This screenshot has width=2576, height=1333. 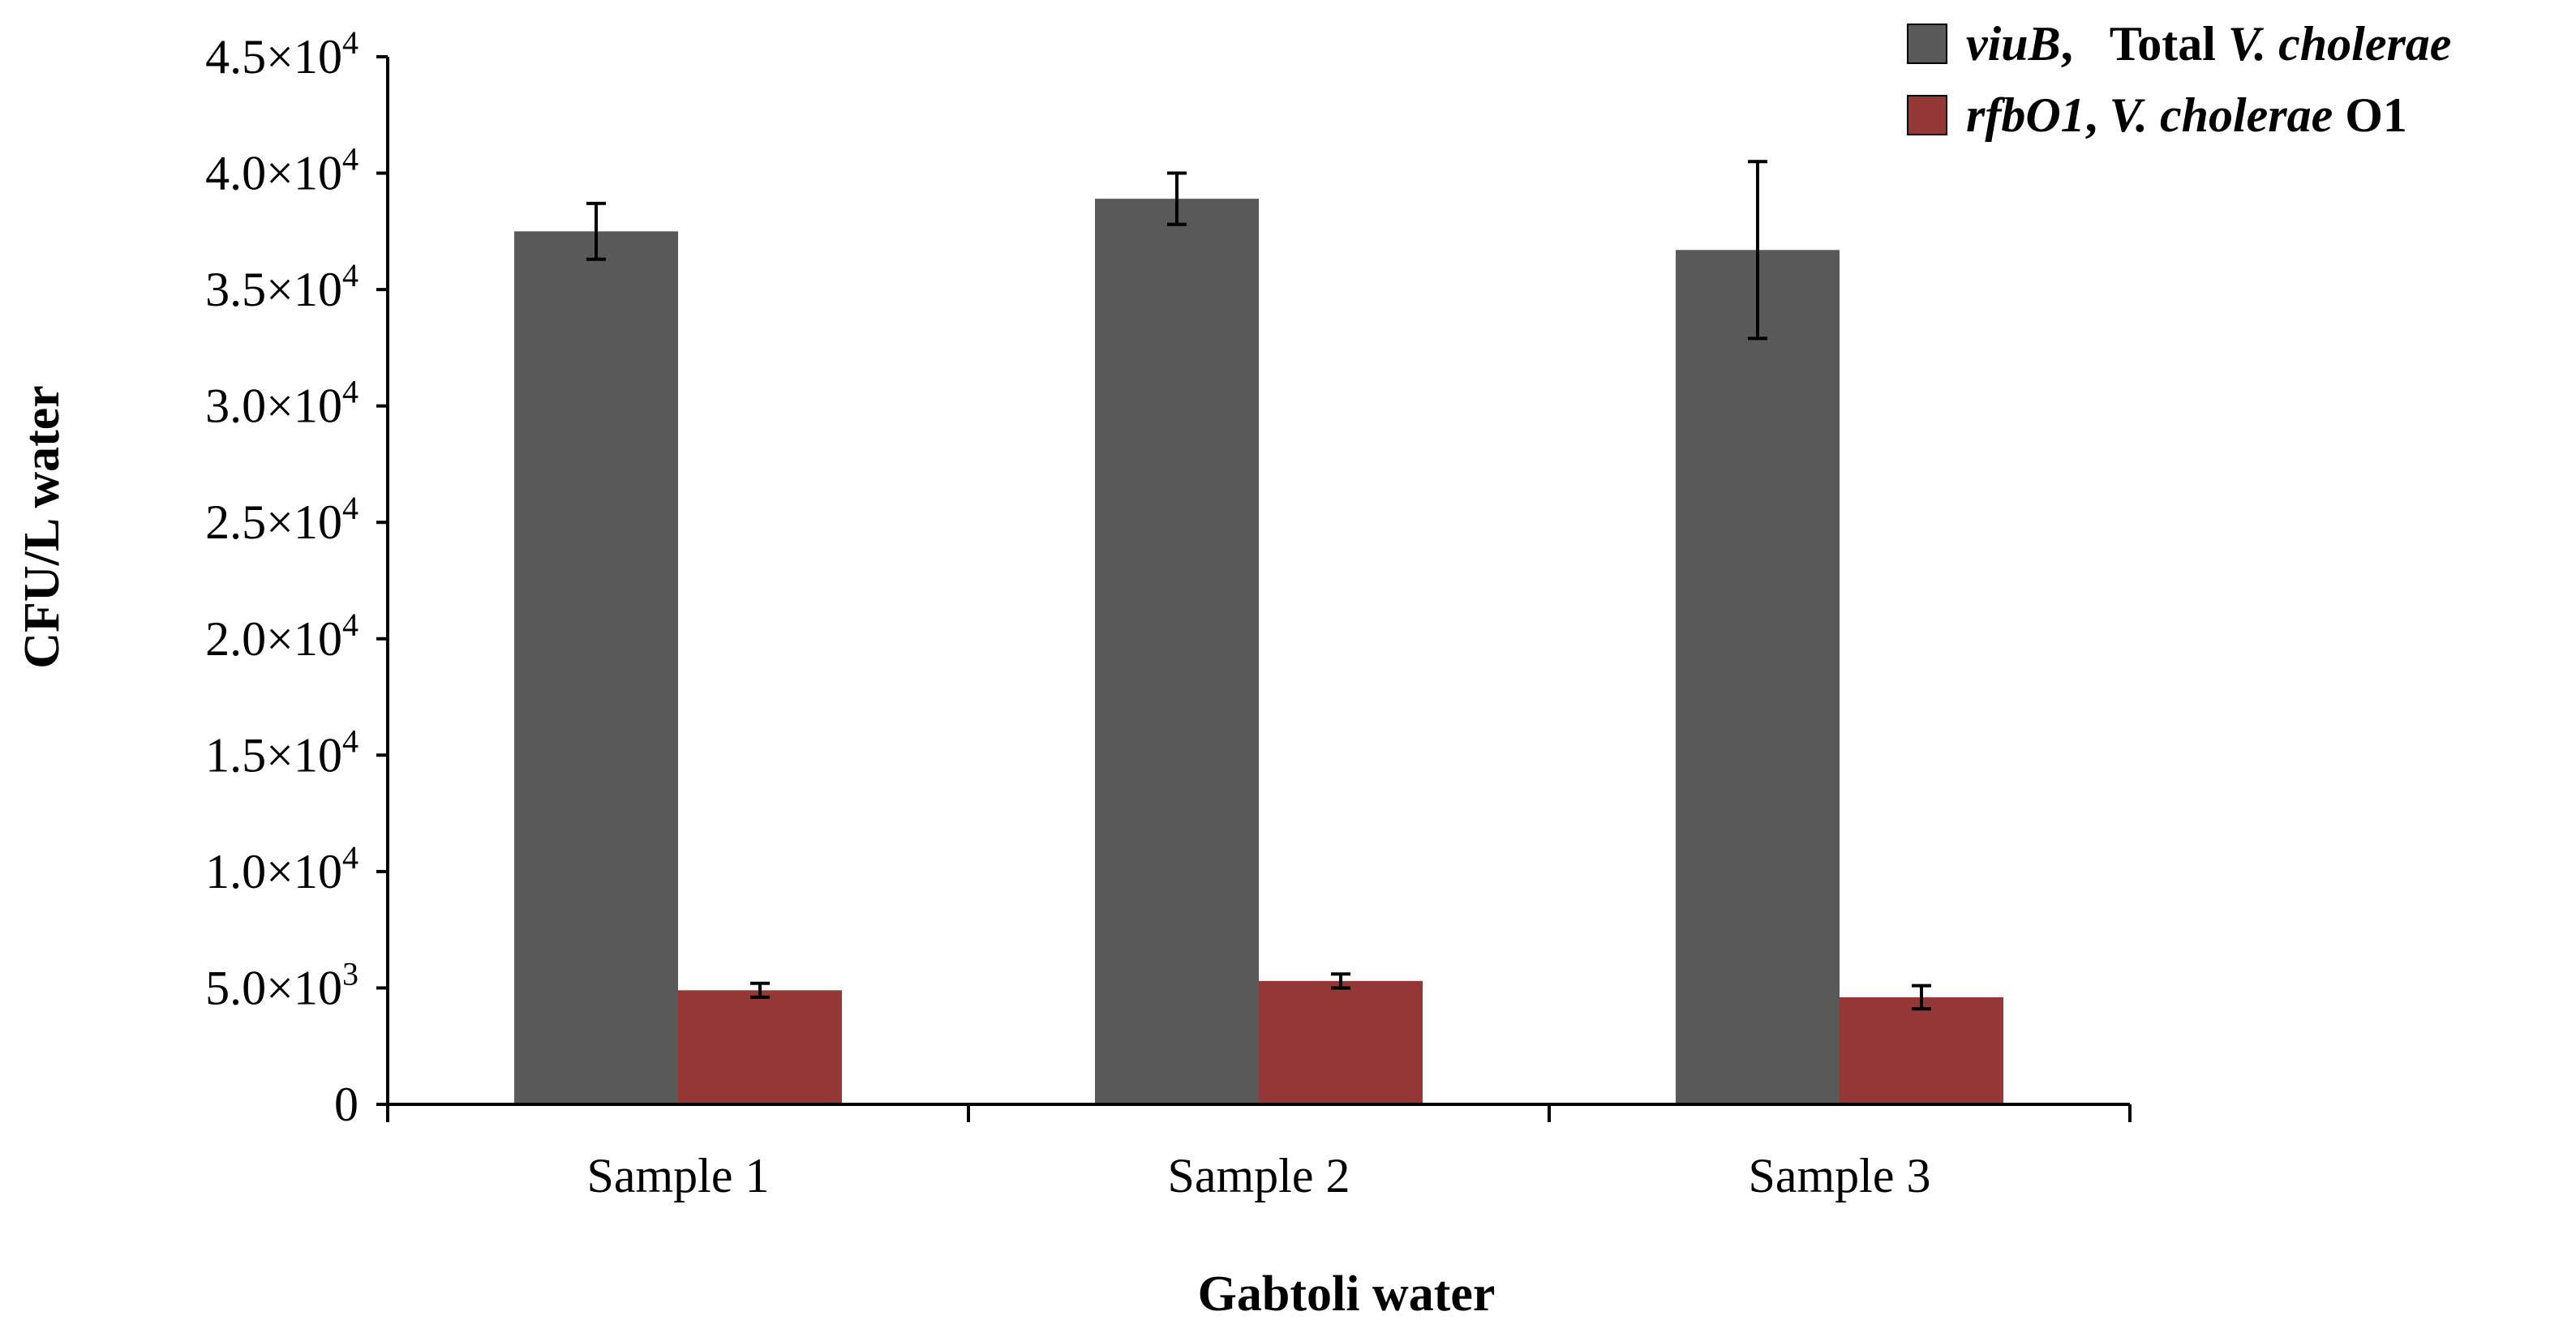 What do you see at coordinates (1347, 1294) in the screenshot?
I see `x-axis-title: Gabtoli water` at bounding box center [1347, 1294].